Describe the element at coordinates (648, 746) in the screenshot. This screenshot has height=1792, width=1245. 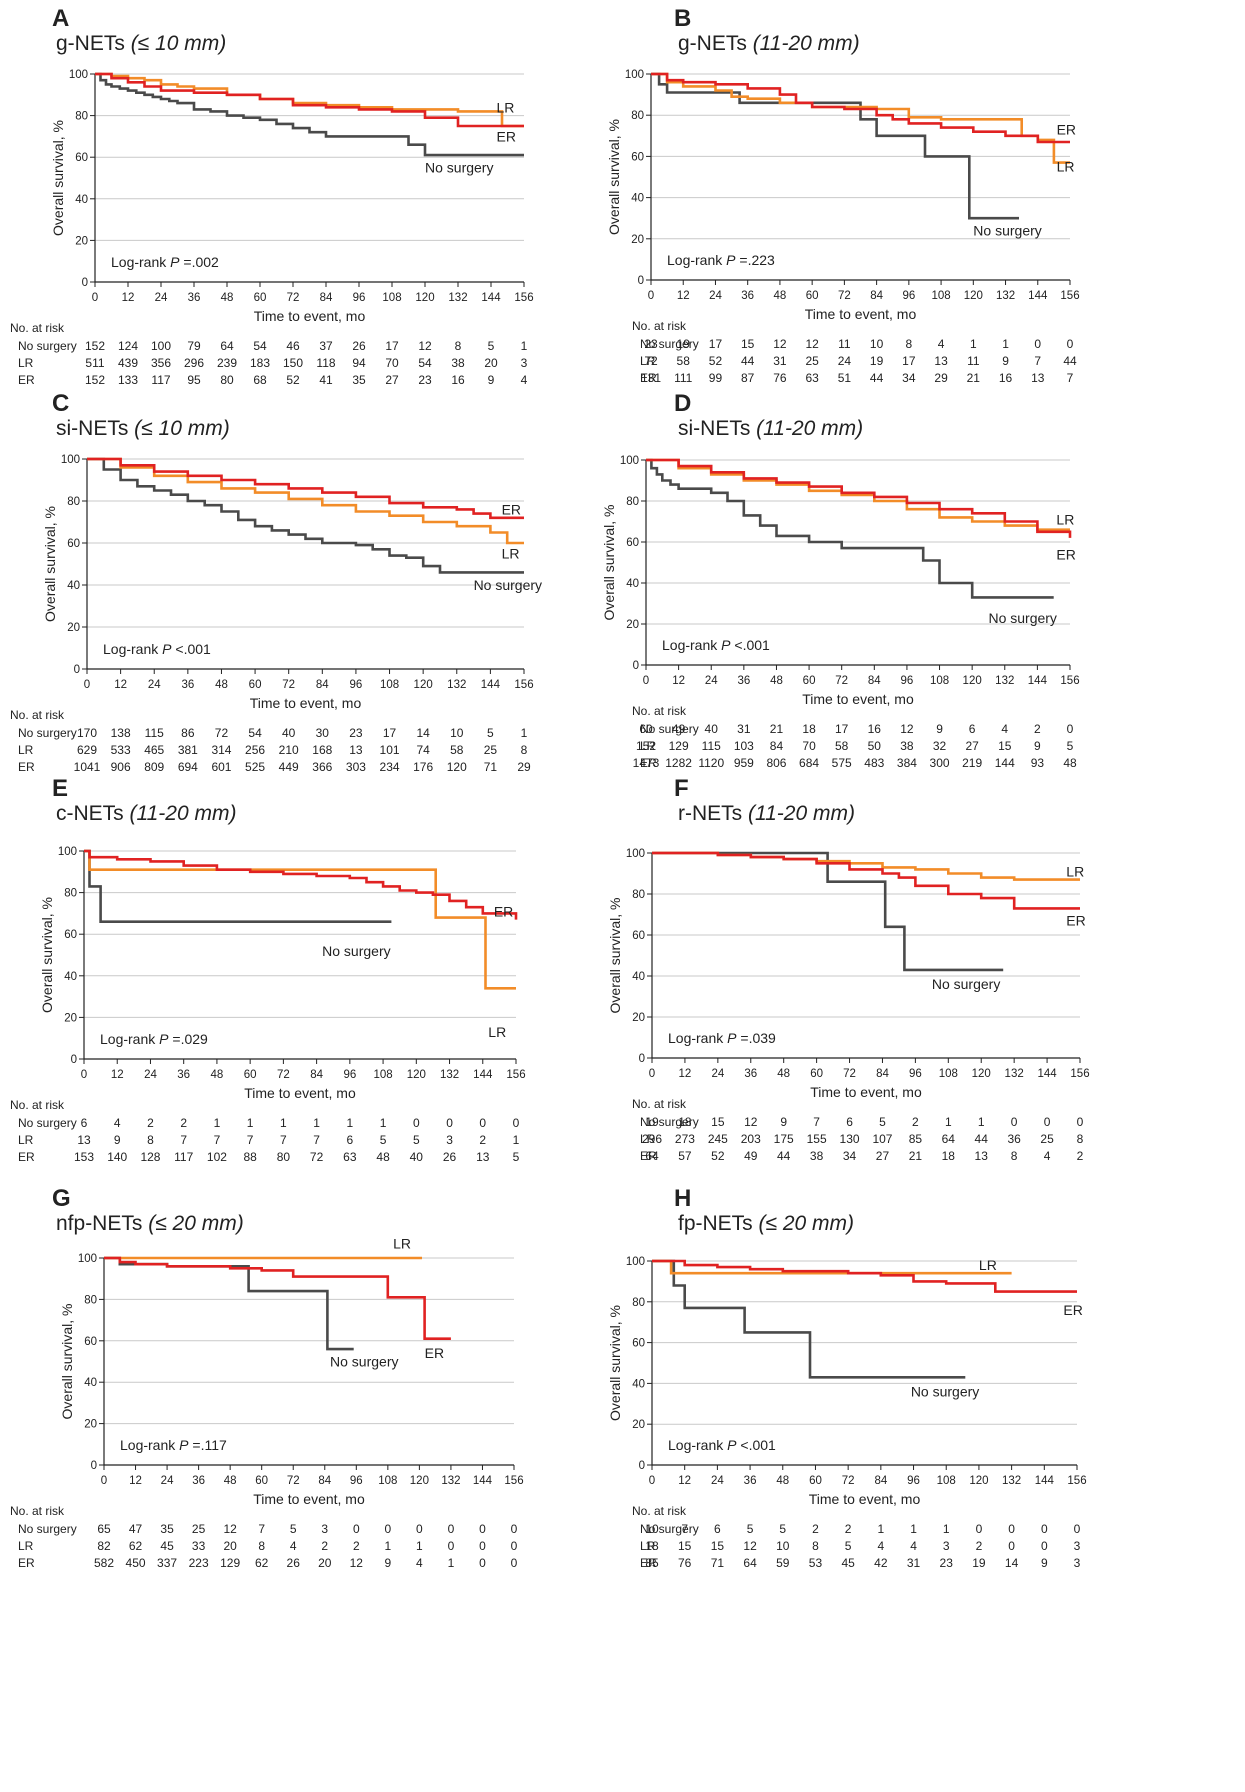
I see `risk-row-label: LR` at that location.